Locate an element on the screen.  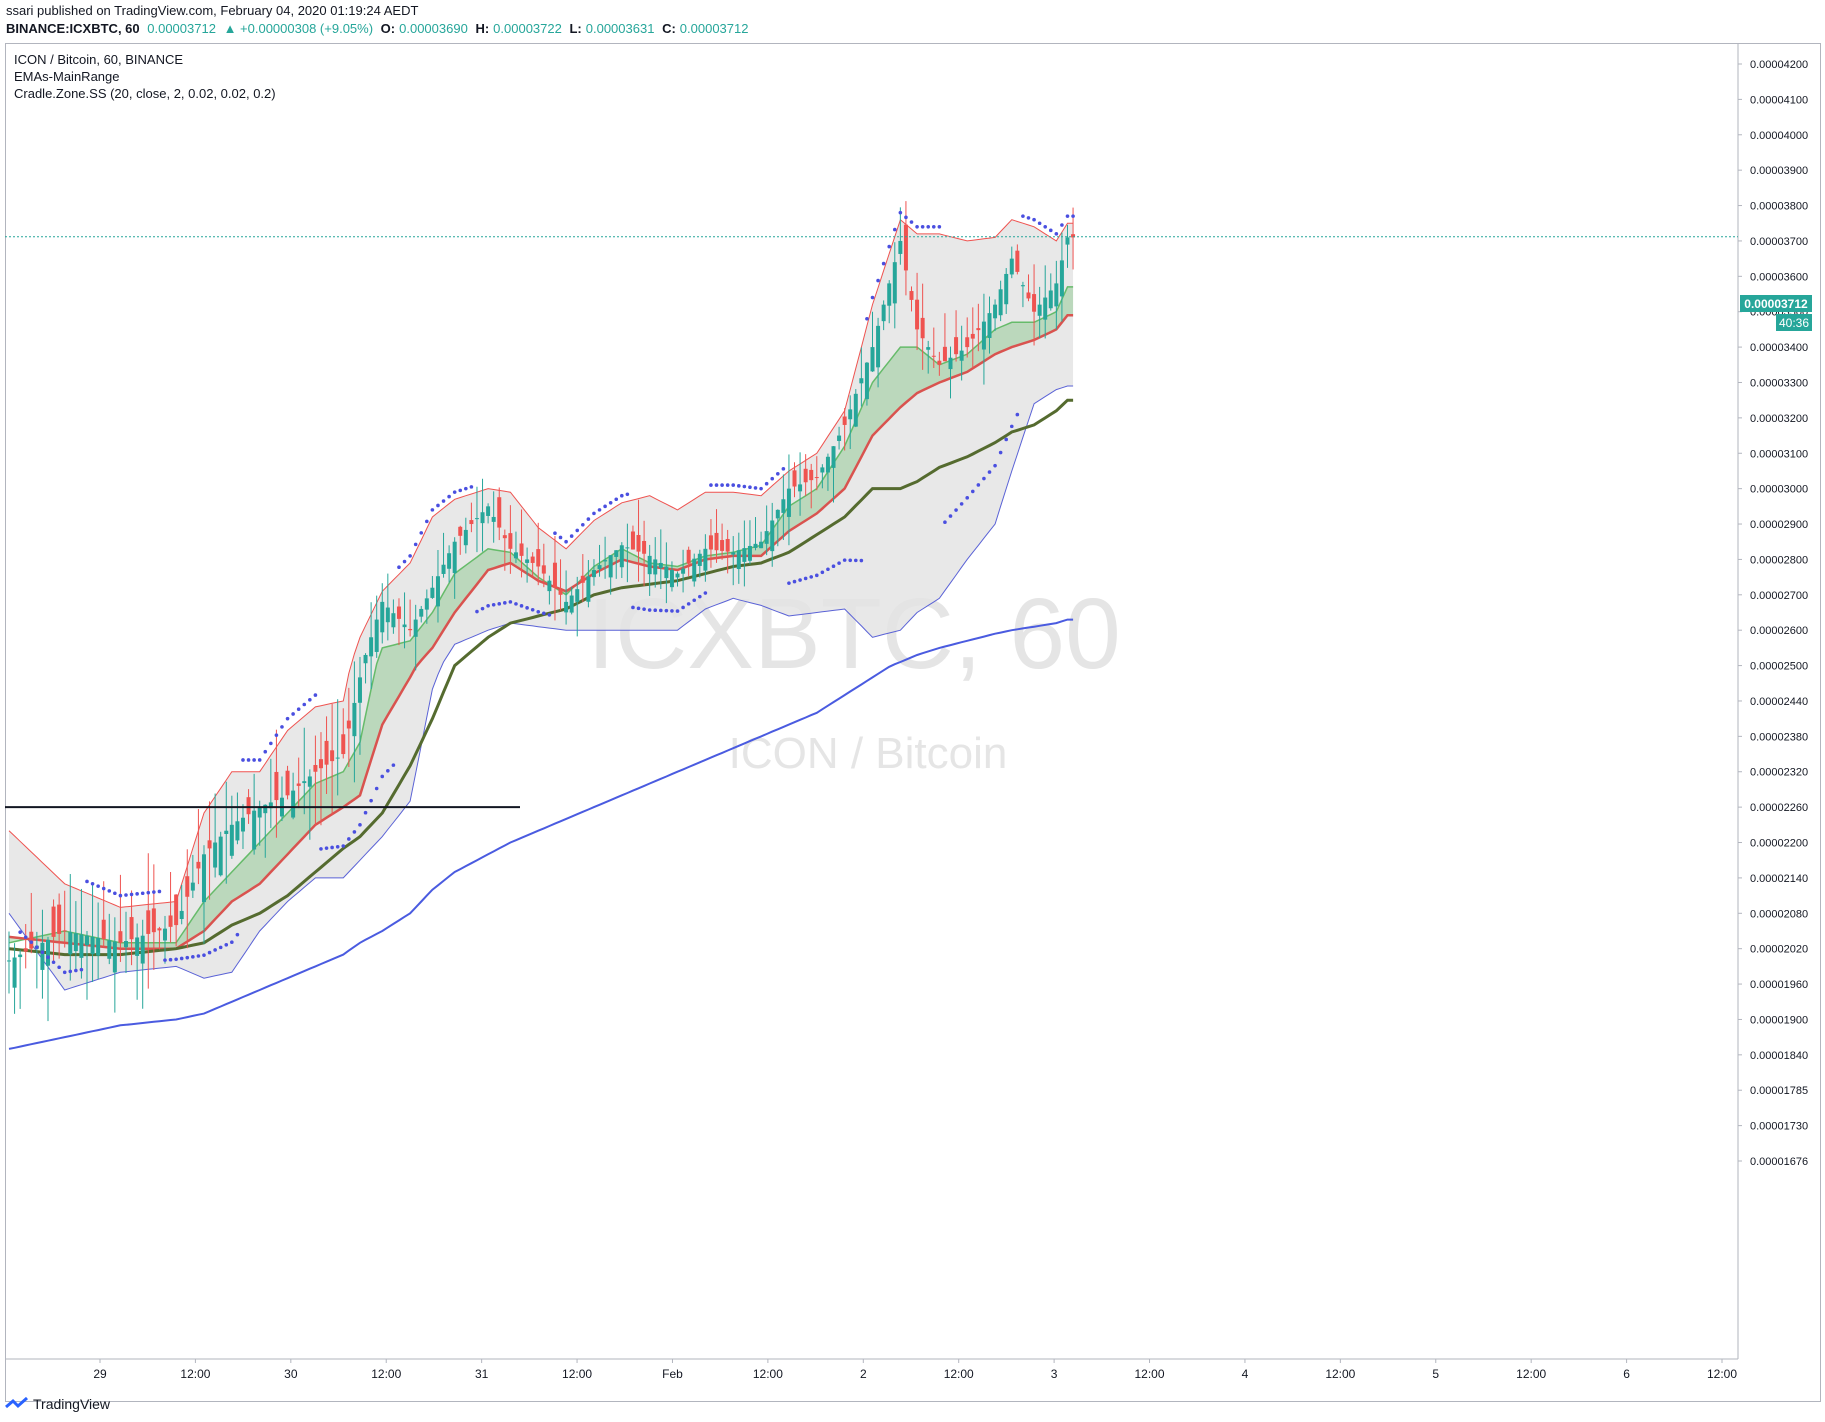
low-label: L: is located at coordinates (575, 28).